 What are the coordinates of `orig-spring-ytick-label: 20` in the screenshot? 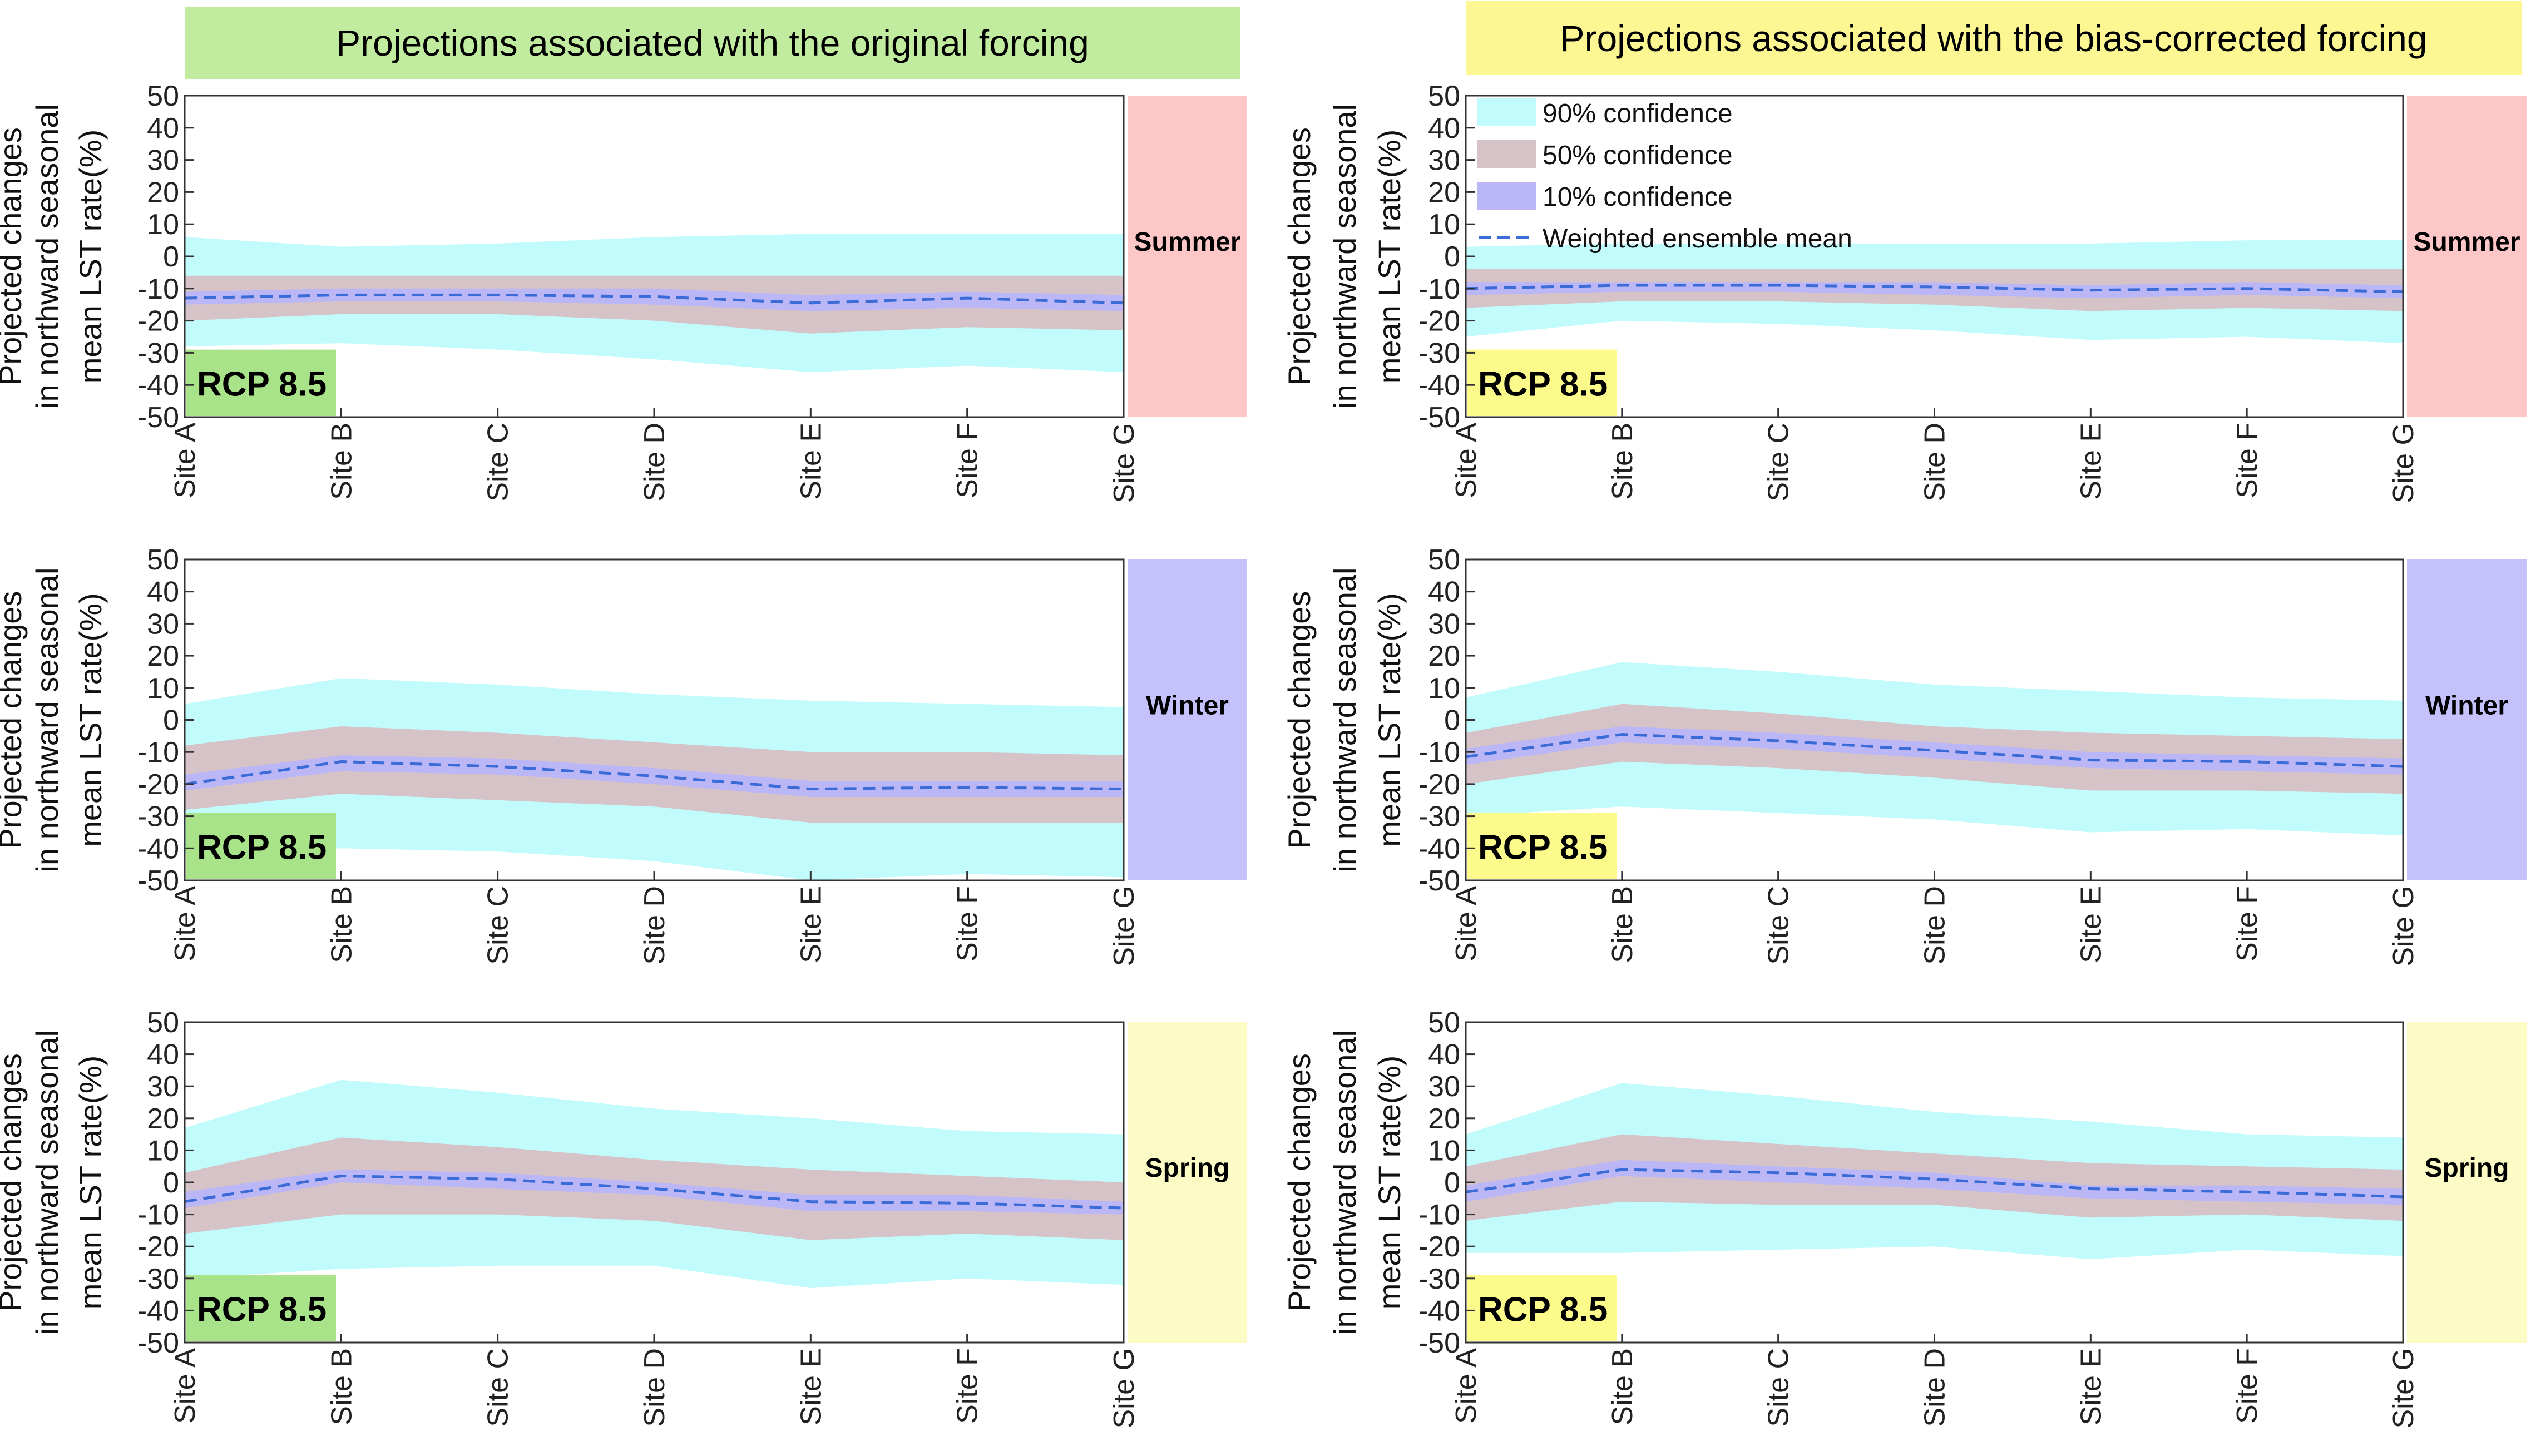 It's located at (163, 1119).